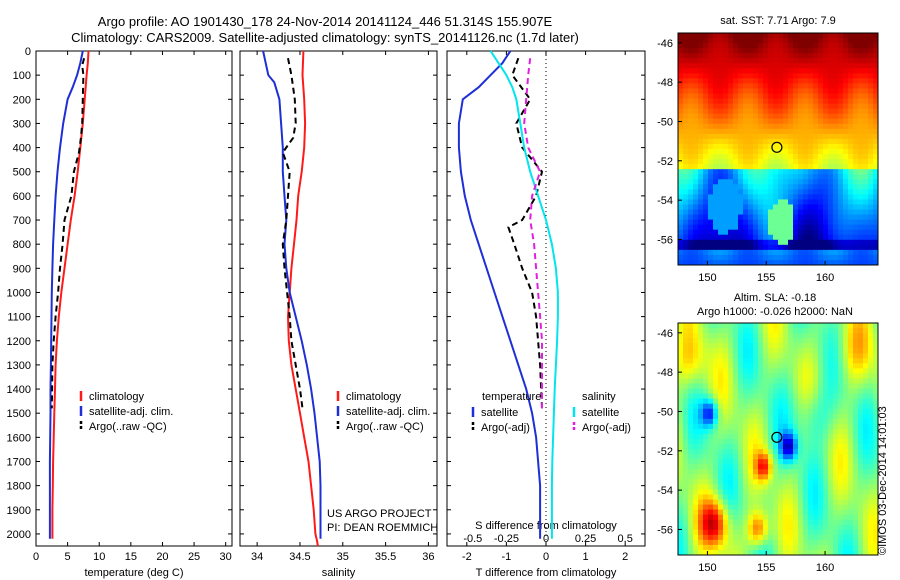 The image size is (900, 580). I want to click on map-x-tick-label: 155, so click(766, 568).